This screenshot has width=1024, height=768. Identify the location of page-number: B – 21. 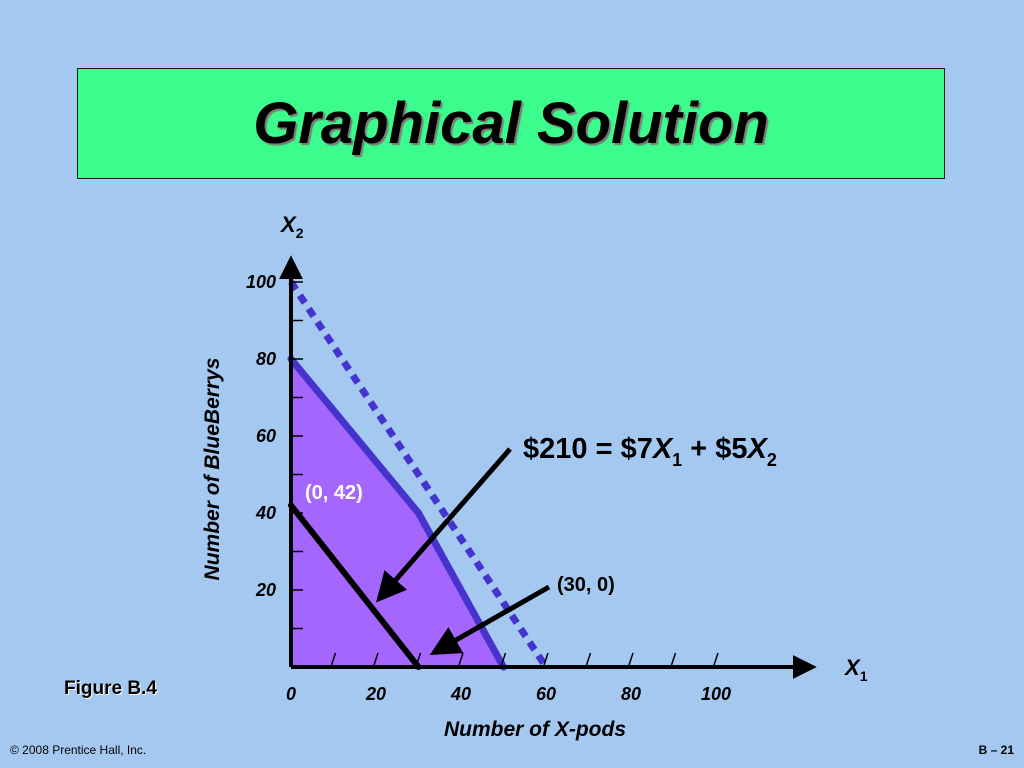
(996, 750).